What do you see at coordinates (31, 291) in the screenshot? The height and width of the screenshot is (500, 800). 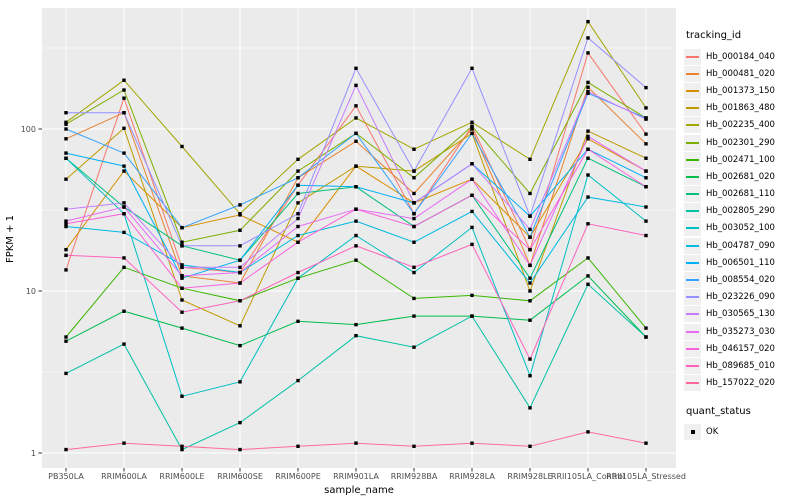 I see `y-tick-label: 10` at bounding box center [31, 291].